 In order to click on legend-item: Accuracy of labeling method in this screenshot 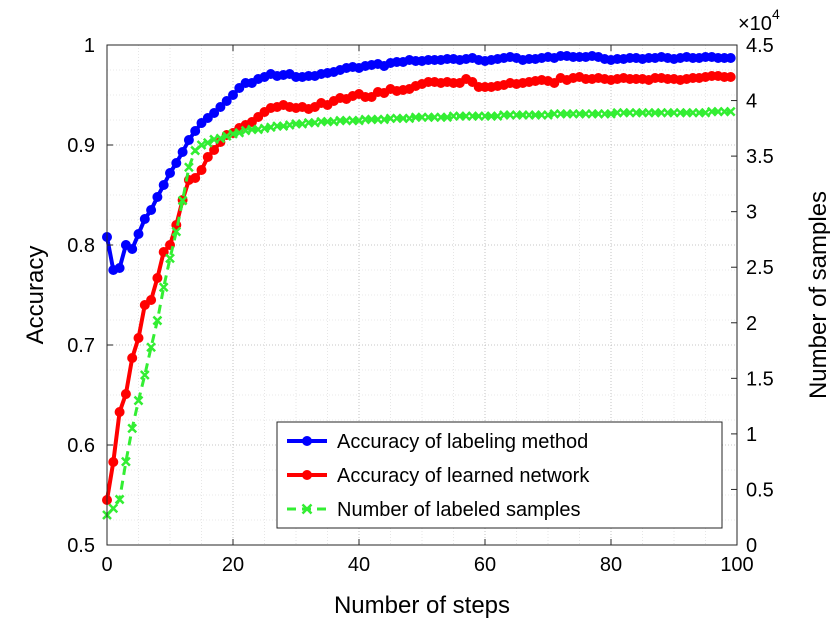, I will do `click(437, 442)`.